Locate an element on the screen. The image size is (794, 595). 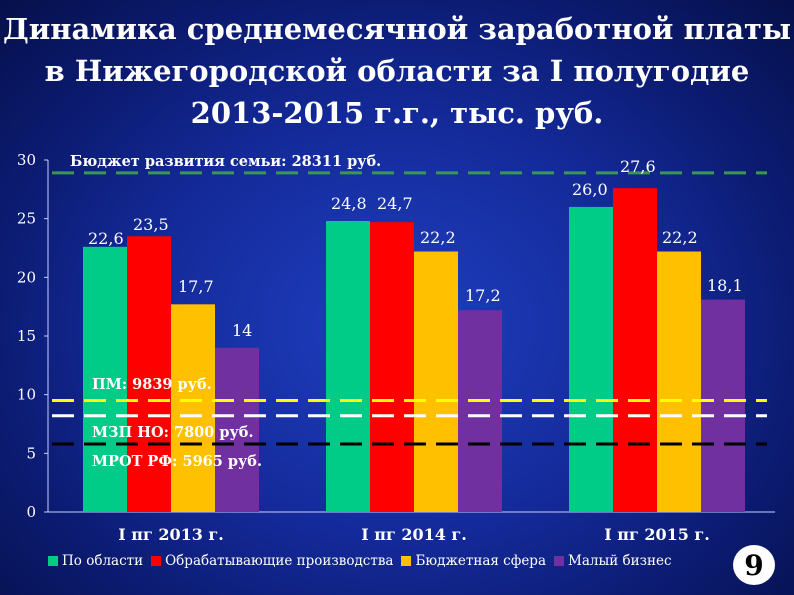
title-line-3: 2013-2015 г.г., тыс. руб. is located at coordinates (397, 113).